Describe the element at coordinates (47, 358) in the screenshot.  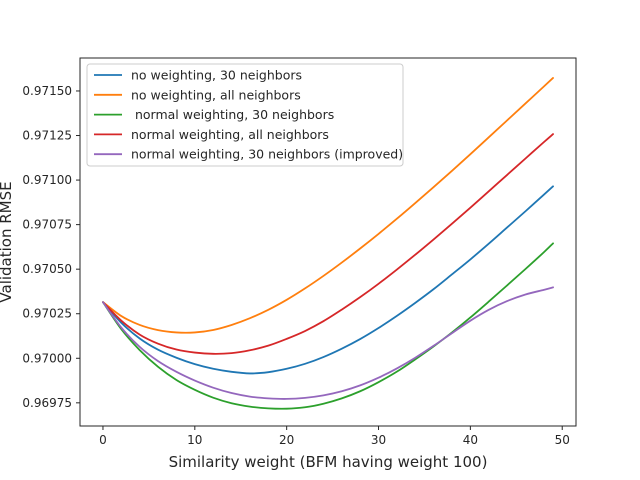
I see `y-tick-label: 0.97000` at that location.